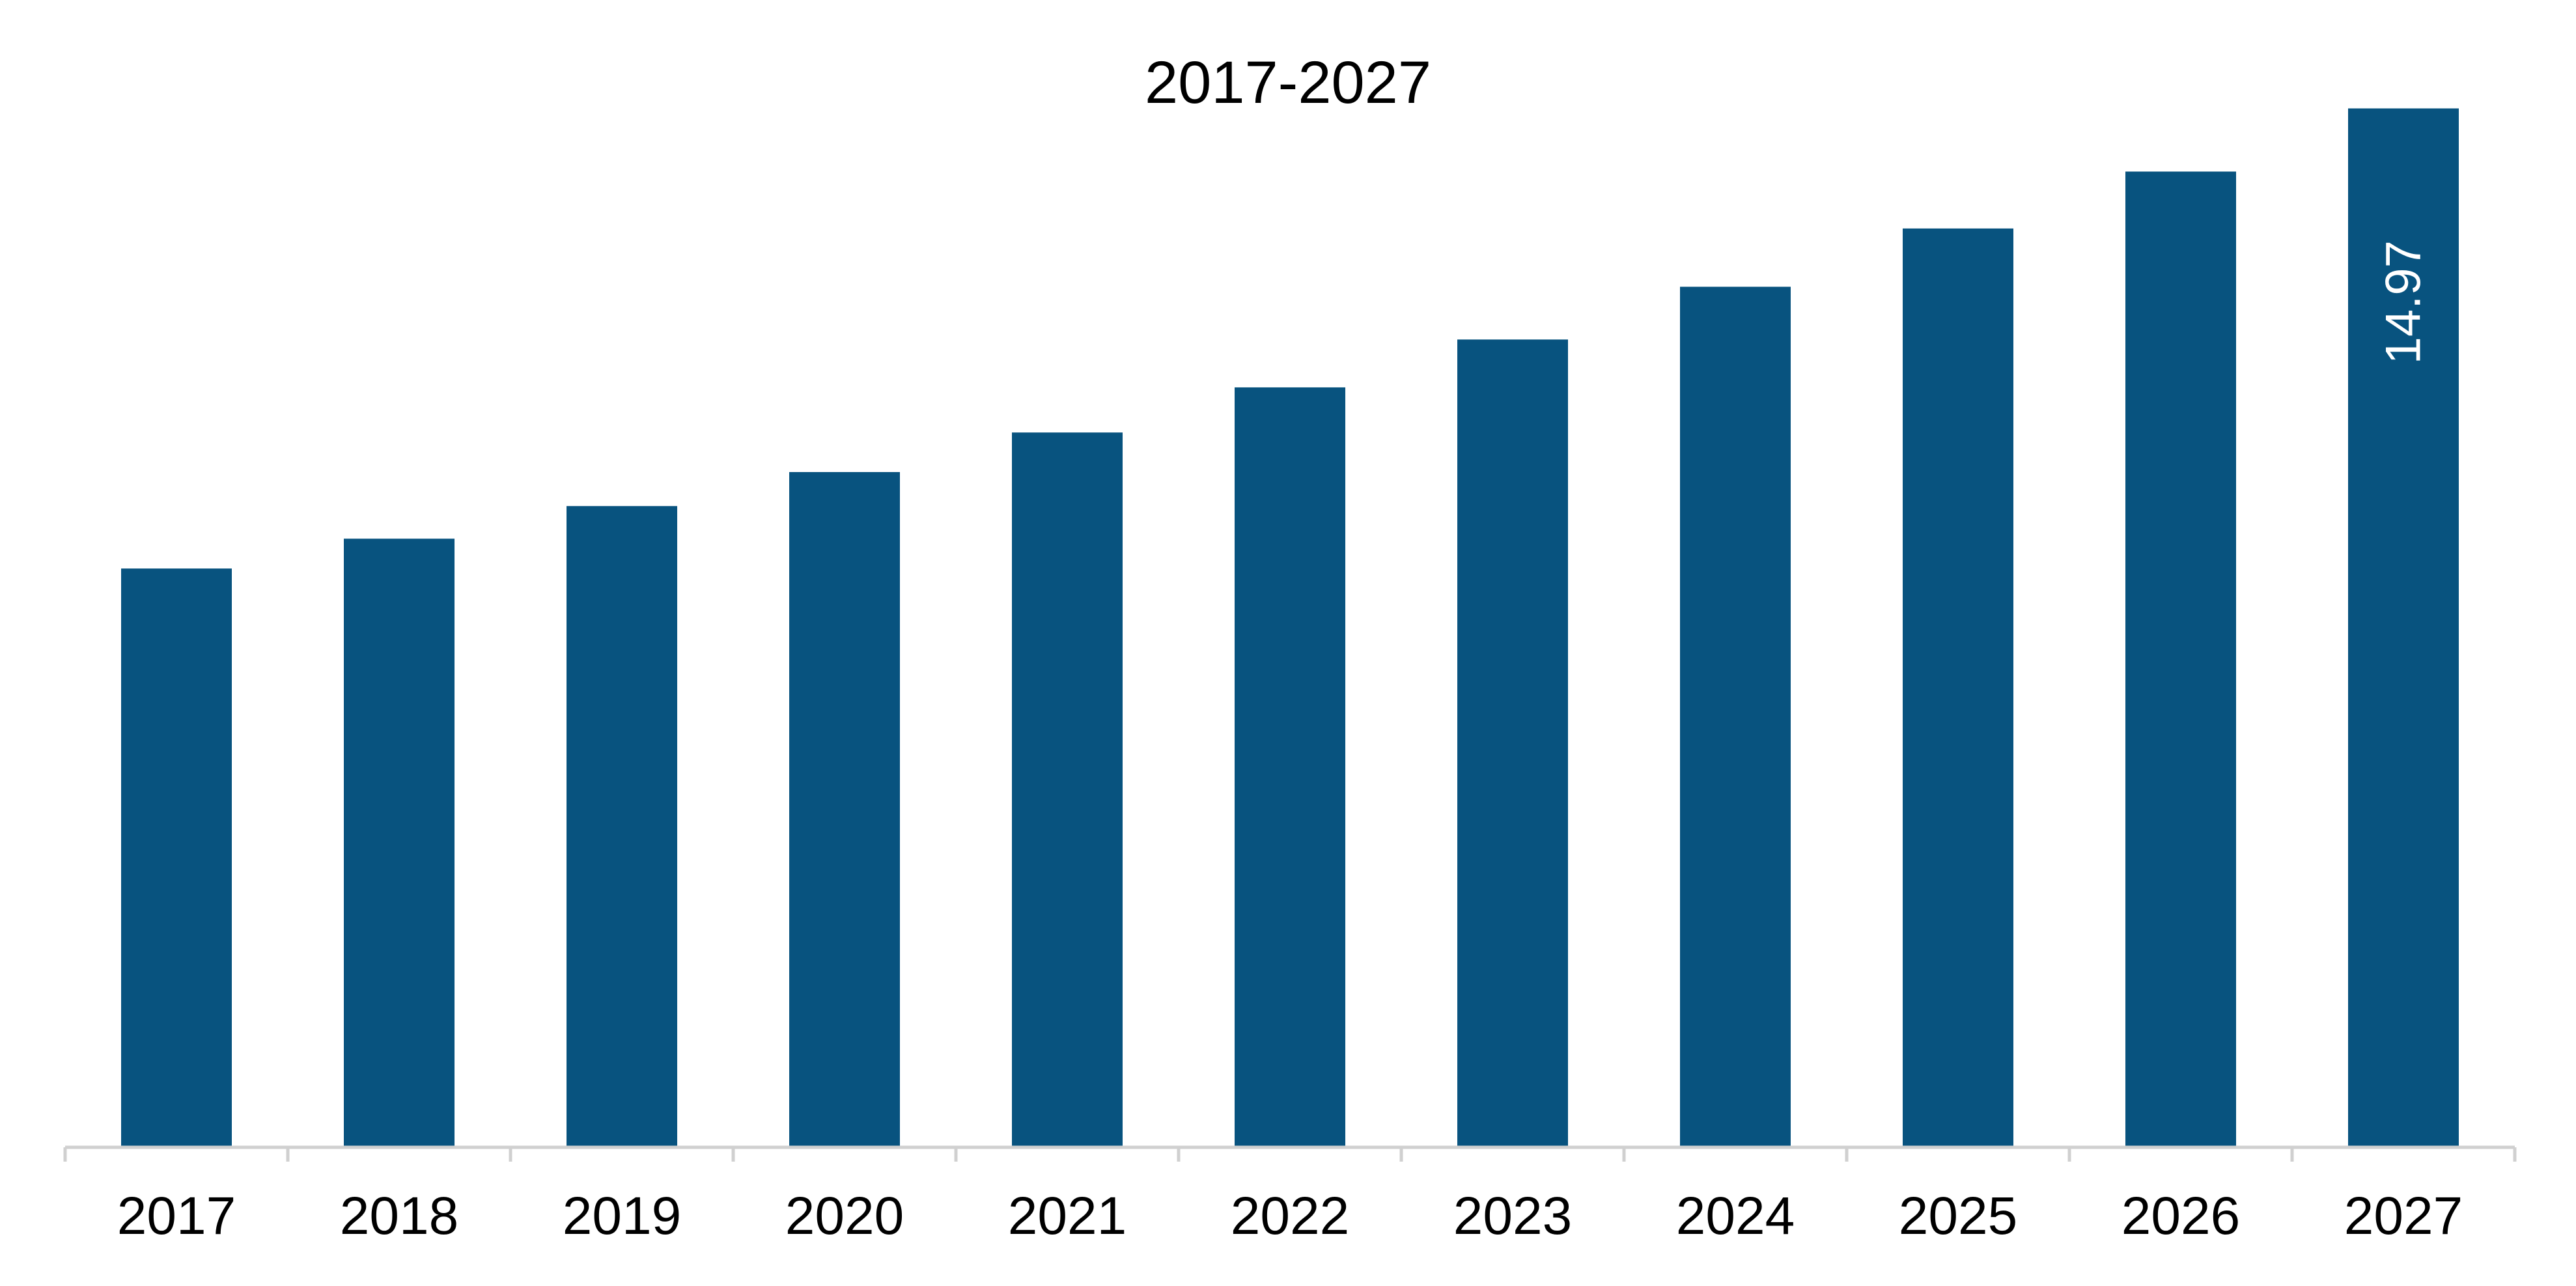  What do you see at coordinates (177, 1216) in the screenshot?
I see `x-tick-label-2017: 2017` at bounding box center [177, 1216].